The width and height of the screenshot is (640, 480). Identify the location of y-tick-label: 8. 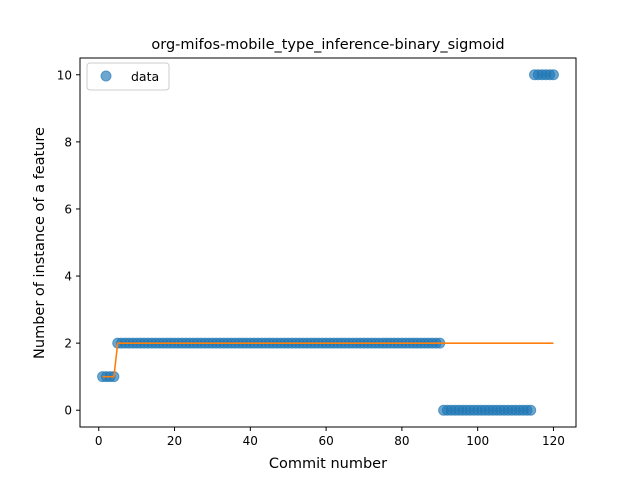
(68, 142).